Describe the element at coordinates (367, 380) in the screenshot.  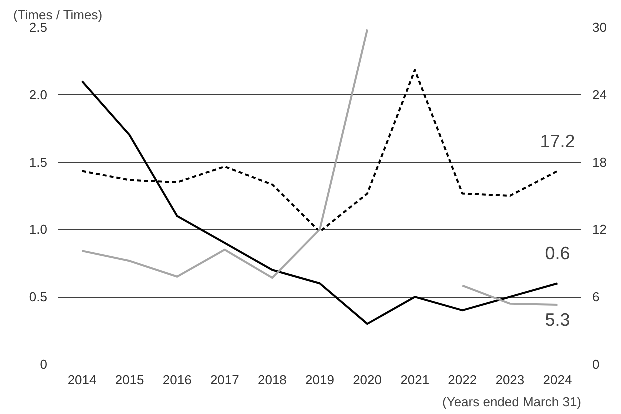
I see `x-tick-label: 2020` at that location.